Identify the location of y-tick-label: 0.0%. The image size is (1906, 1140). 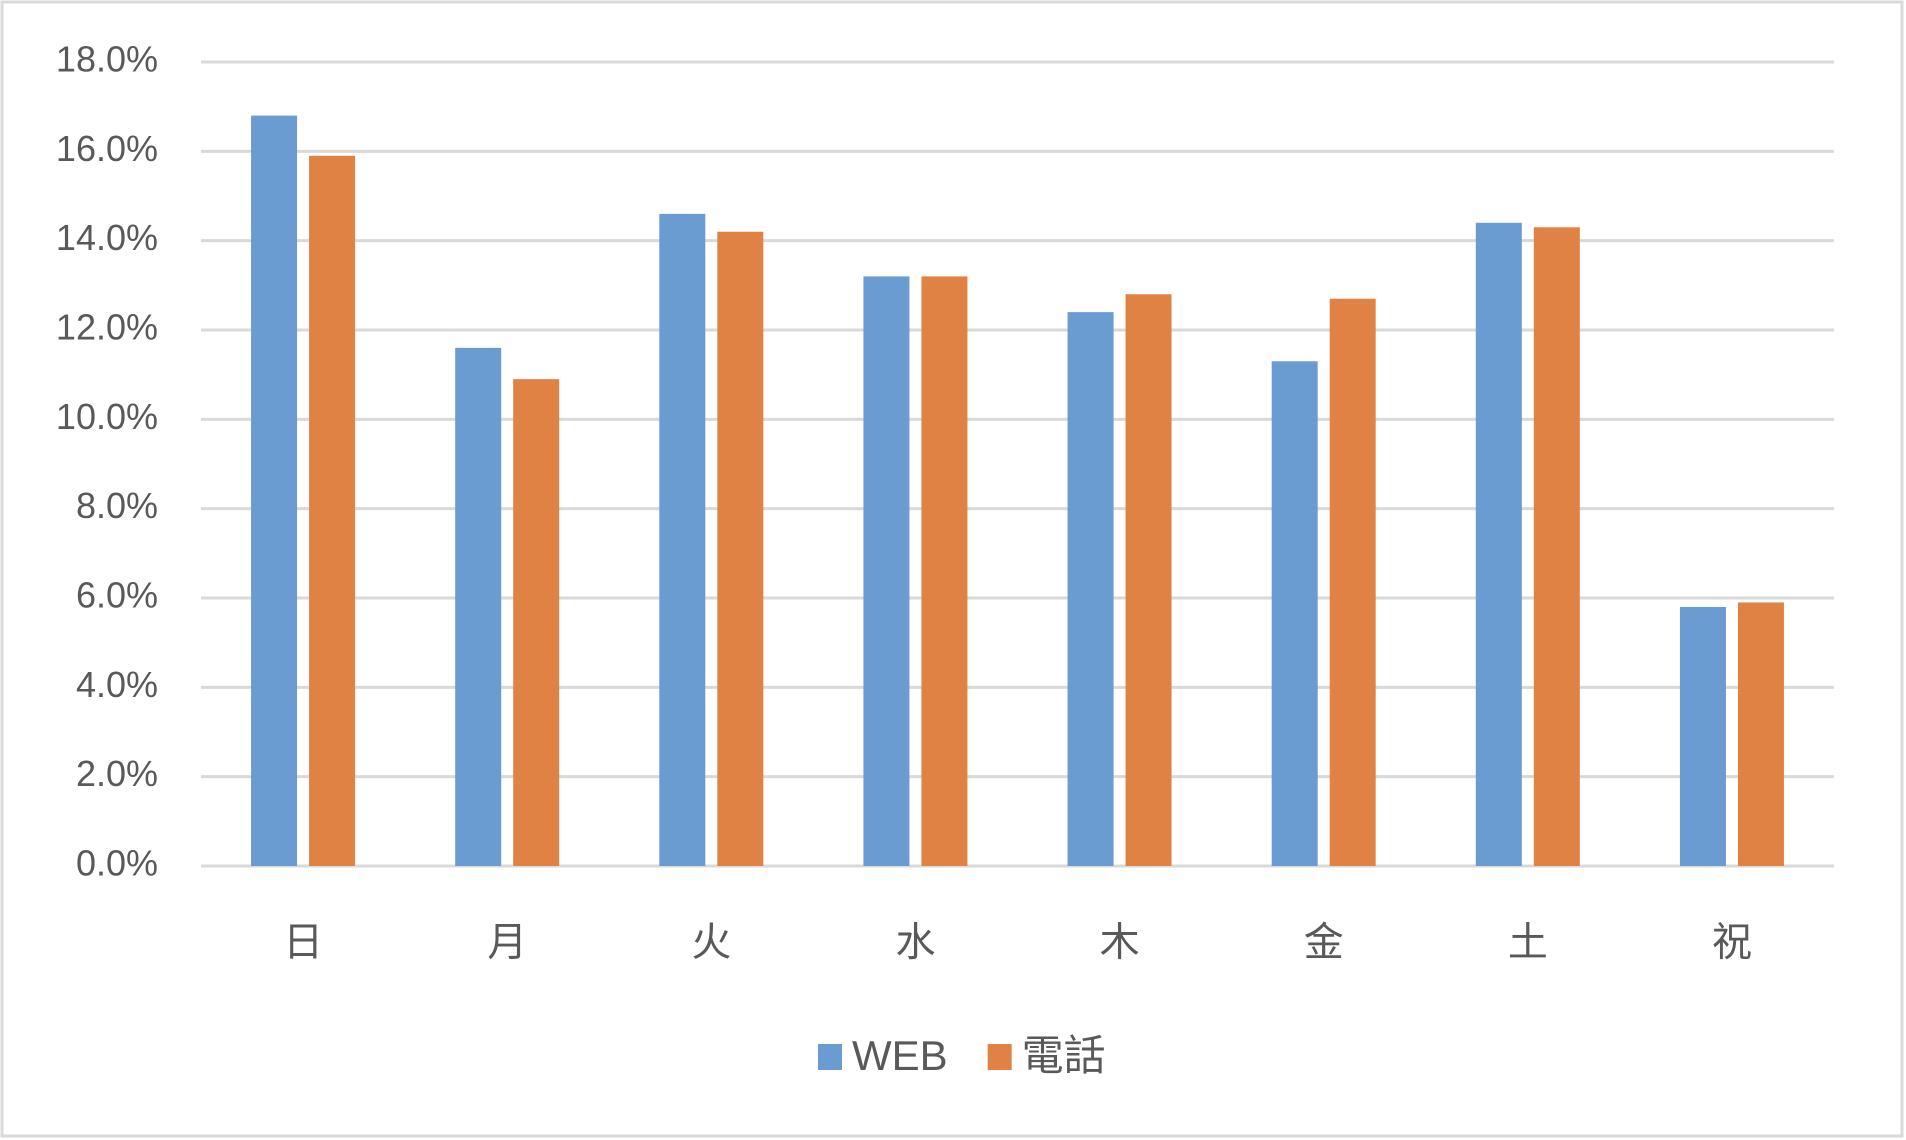
(117, 863).